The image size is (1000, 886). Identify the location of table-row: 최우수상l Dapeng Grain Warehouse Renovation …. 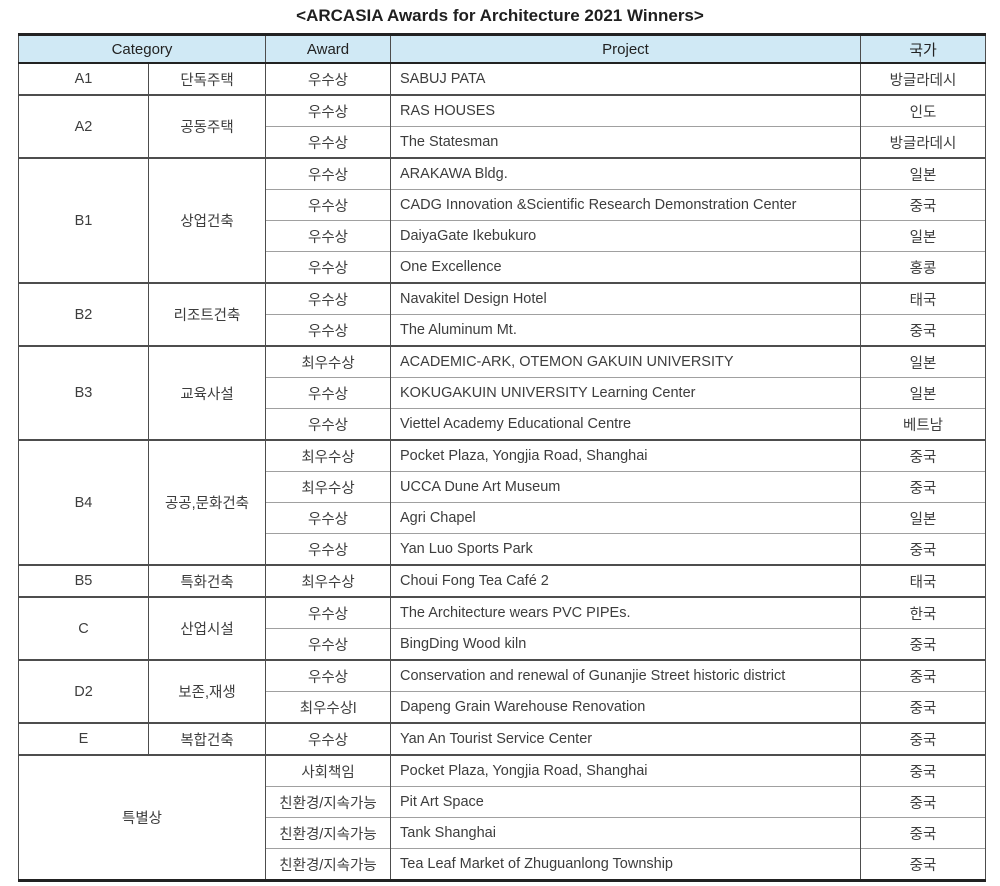
(502, 707).